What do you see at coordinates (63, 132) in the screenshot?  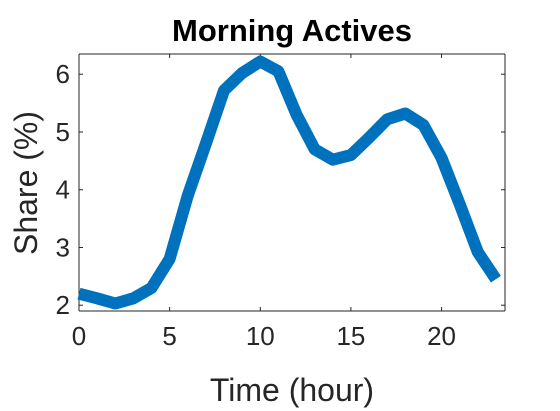 I see `y-tick-label: 5` at bounding box center [63, 132].